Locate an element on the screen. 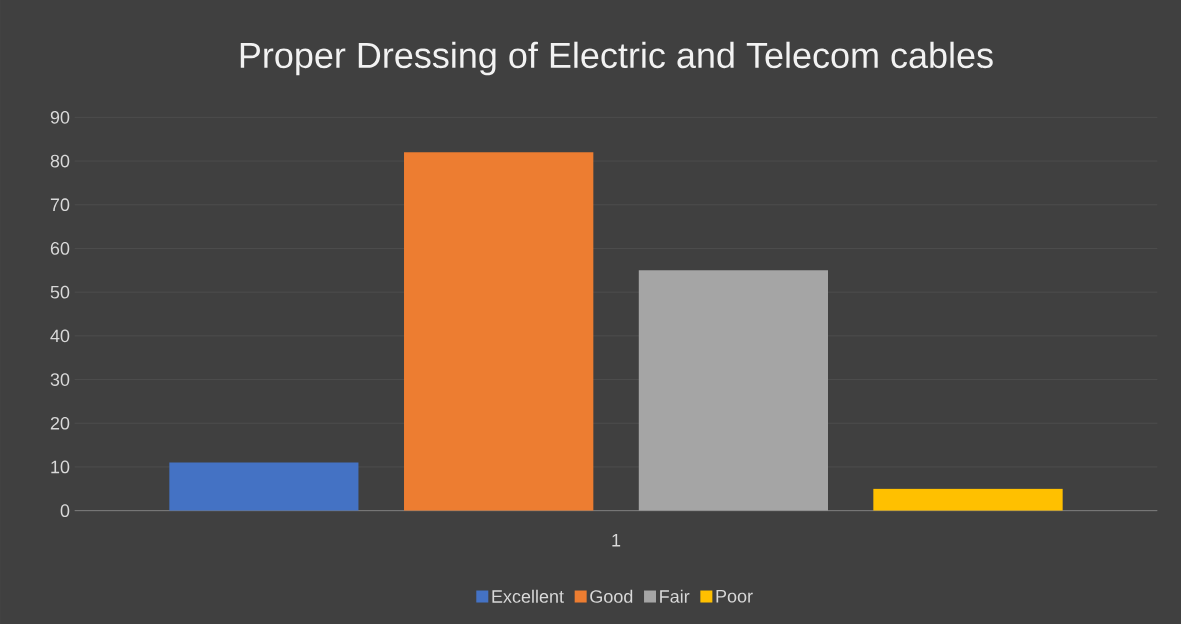 The height and width of the screenshot is (624, 1181). legend-label: Good is located at coordinates (611, 596).